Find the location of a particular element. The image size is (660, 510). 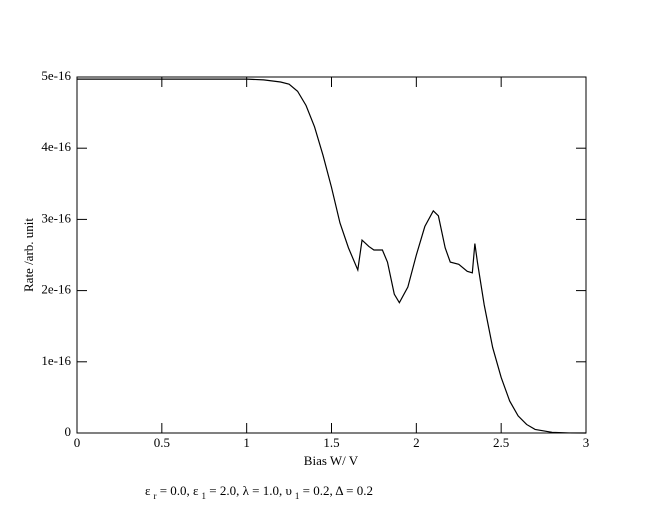

y-tick-label: 0 is located at coordinates (68, 431).